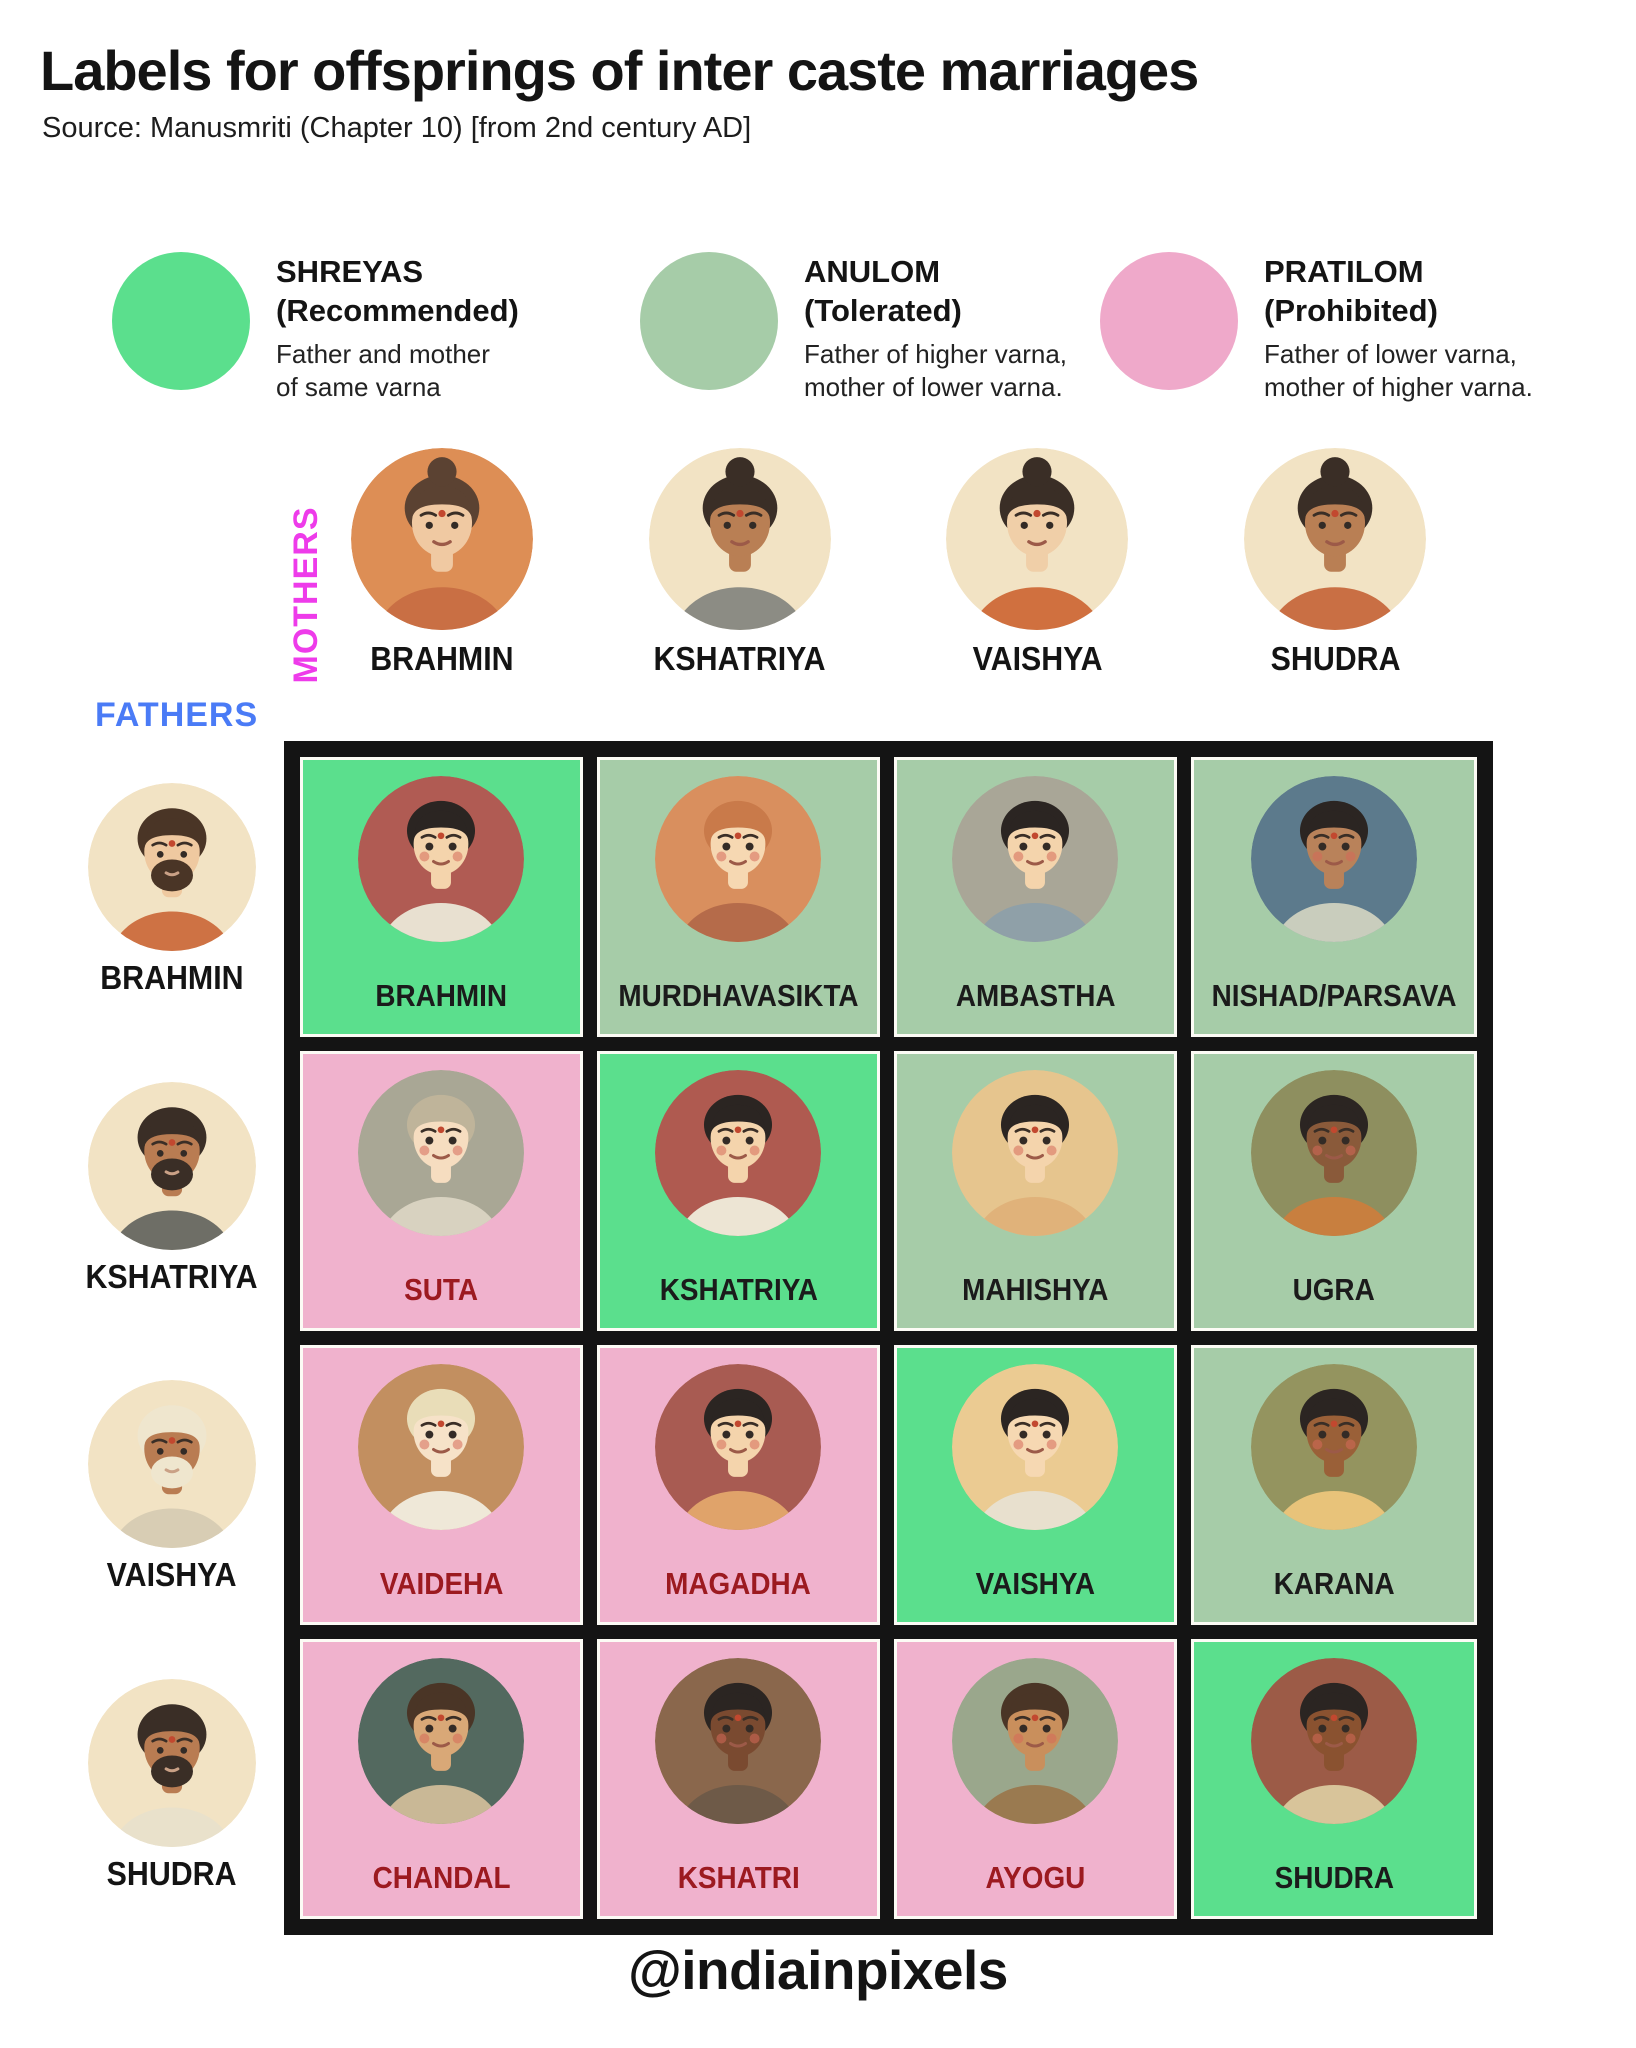 The image size is (1636, 2048). Describe the element at coordinates (888, 579) in the screenshot. I see `mothers-header-row: BRAHMIN KSHATRIYA VAISHYA SHUDRA` at that location.